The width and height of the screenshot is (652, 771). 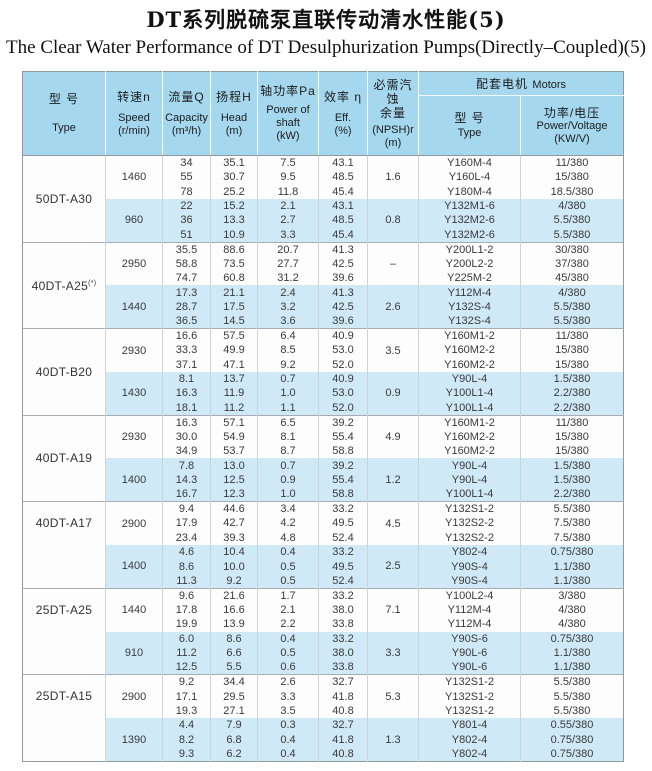 I want to click on table-row: 1390 4.4 7.9 0.3 32.7 1.3 Y801-4 0.55/380, so click(x=323, y=740).